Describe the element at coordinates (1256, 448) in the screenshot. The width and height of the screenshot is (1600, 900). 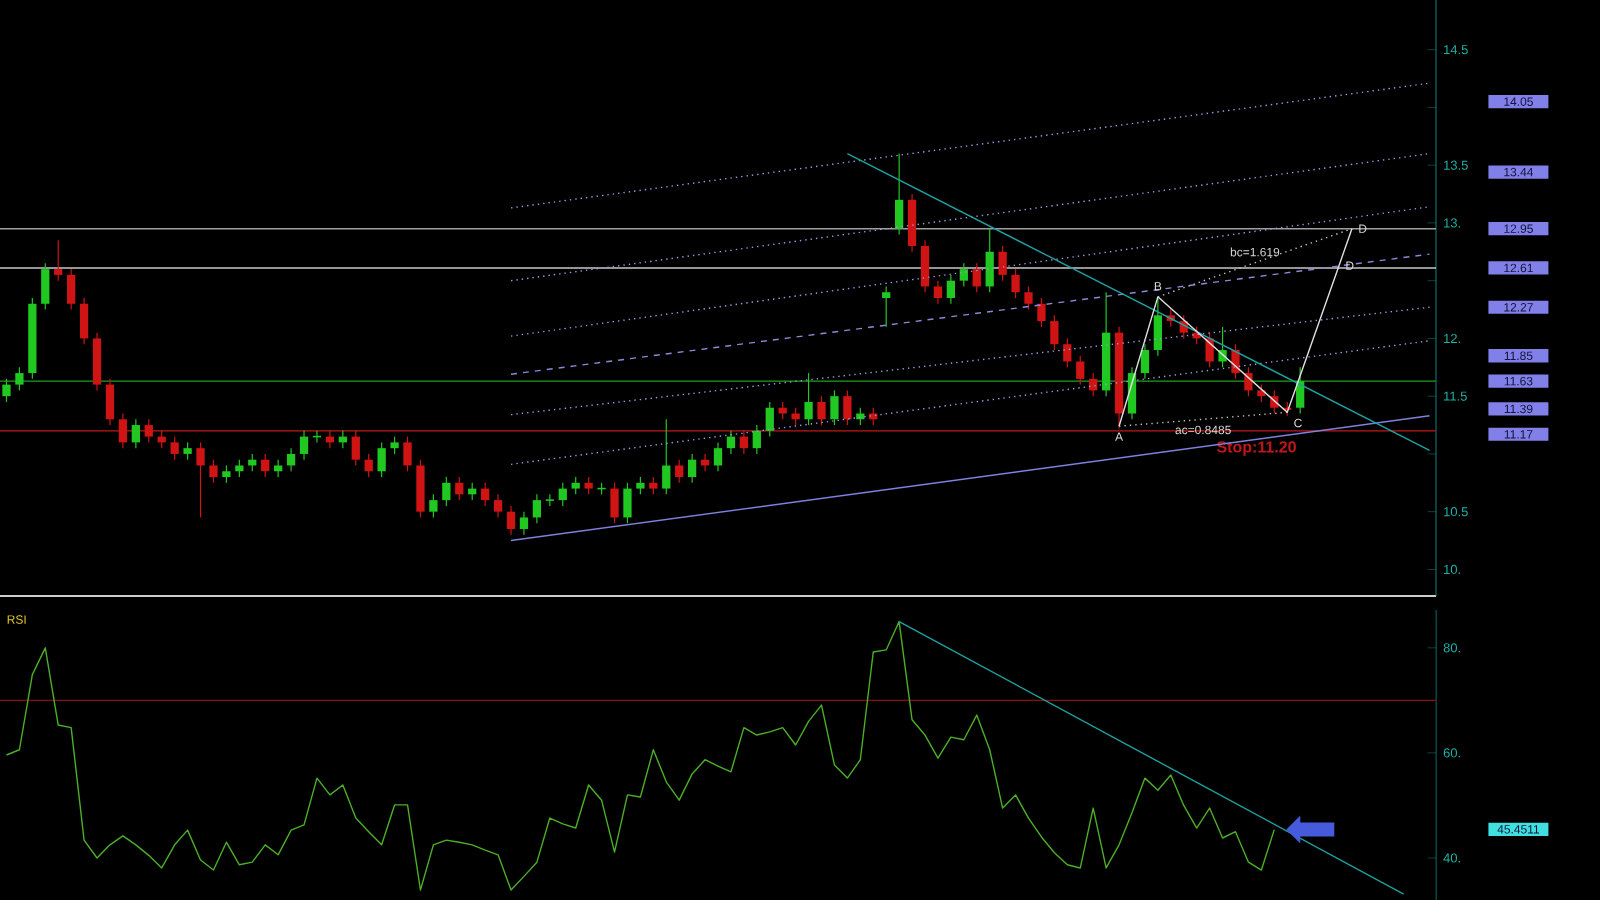
I see `ref-line-label: Stop:11.20` at that location.